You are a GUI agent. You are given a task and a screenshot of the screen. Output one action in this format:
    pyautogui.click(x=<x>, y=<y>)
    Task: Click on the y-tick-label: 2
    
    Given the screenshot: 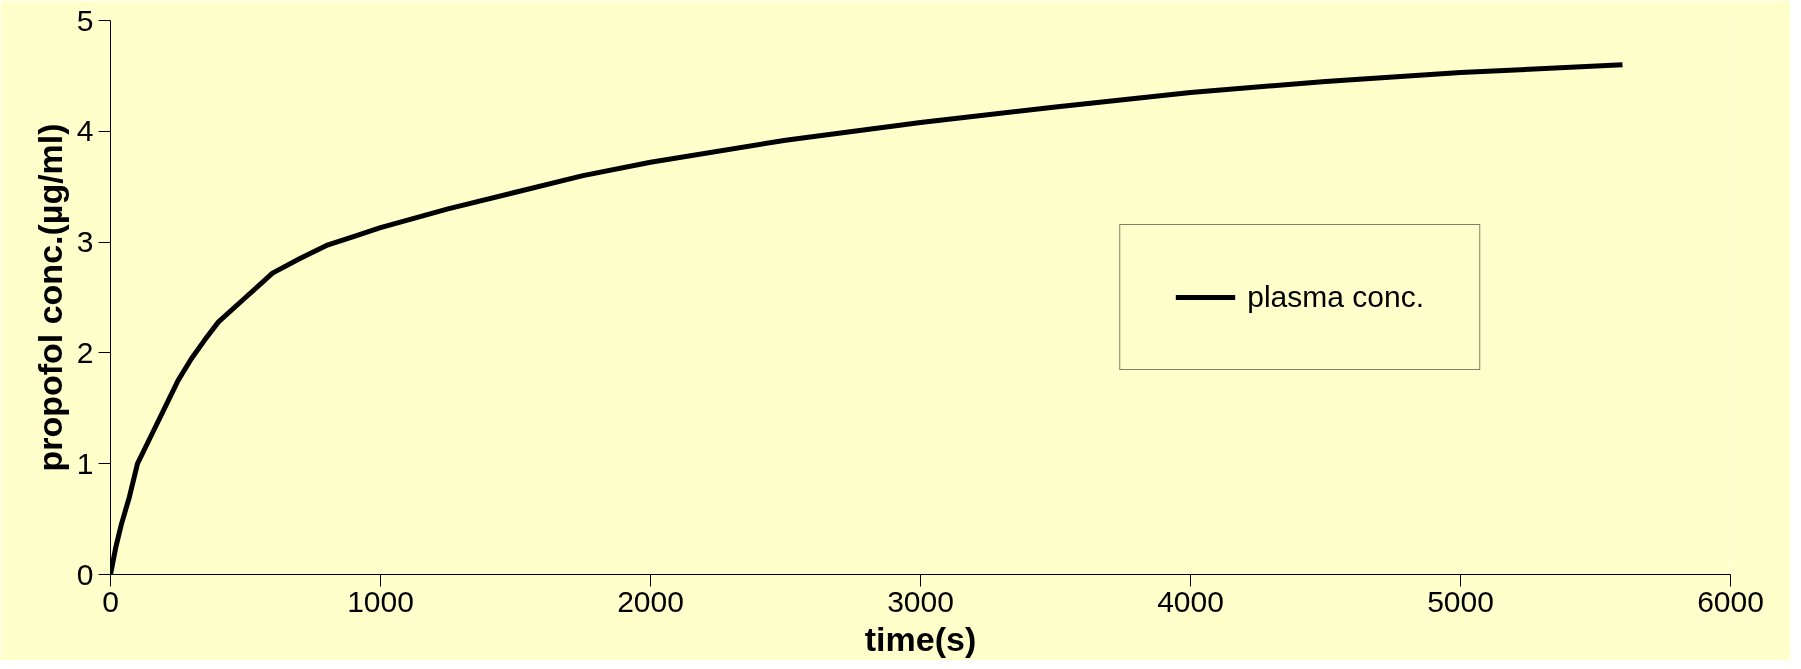 What is the action you would take?
    pyautogui.click(x=85, y=352)
    